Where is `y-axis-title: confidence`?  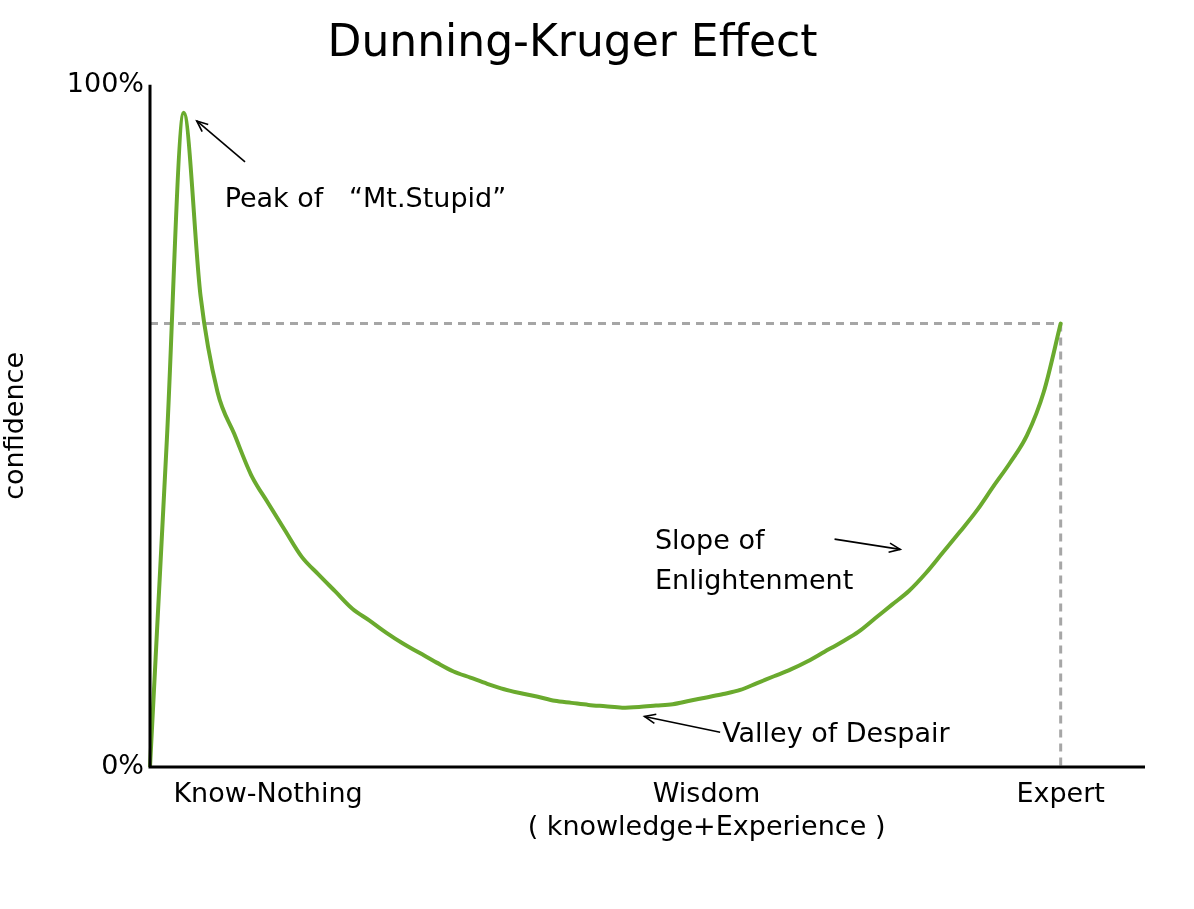
y-axis-title: confidence is located at coordinates (15, 425).